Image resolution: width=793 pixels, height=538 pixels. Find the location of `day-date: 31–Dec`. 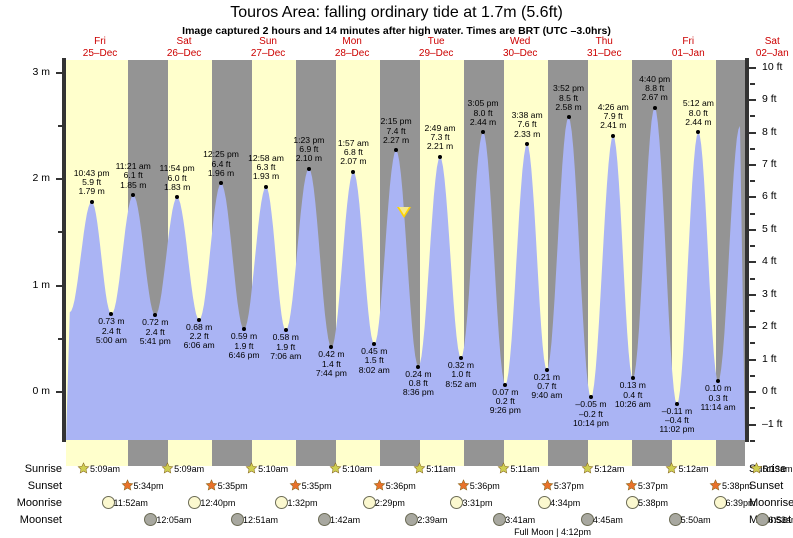

day-date: 31–Dec is located at coordinates (604, 53).